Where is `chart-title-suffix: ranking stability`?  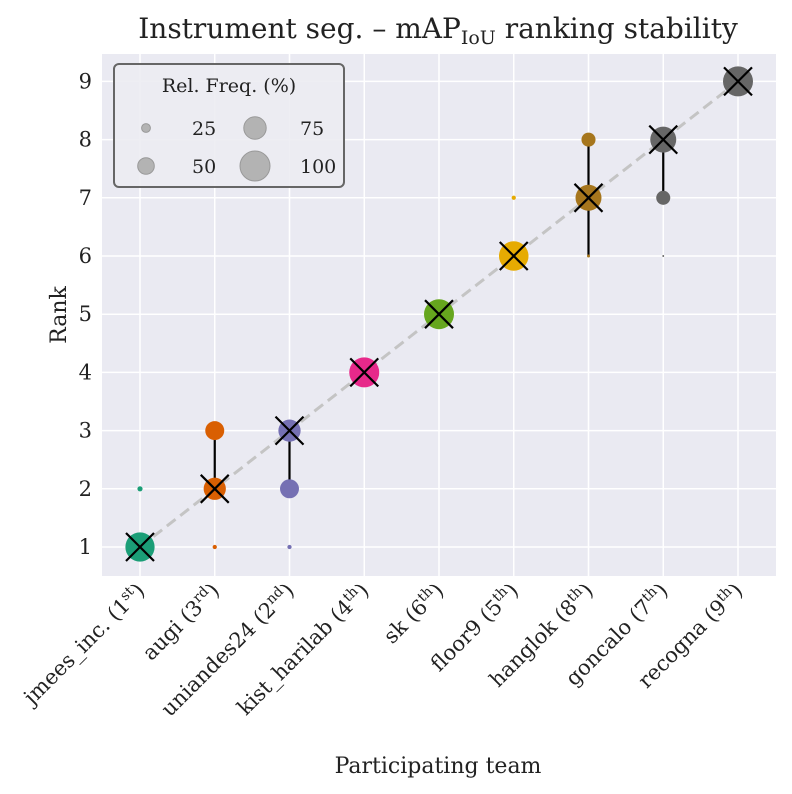
chart-title-suffix: ranking stability is located at coordinates (617, 28).